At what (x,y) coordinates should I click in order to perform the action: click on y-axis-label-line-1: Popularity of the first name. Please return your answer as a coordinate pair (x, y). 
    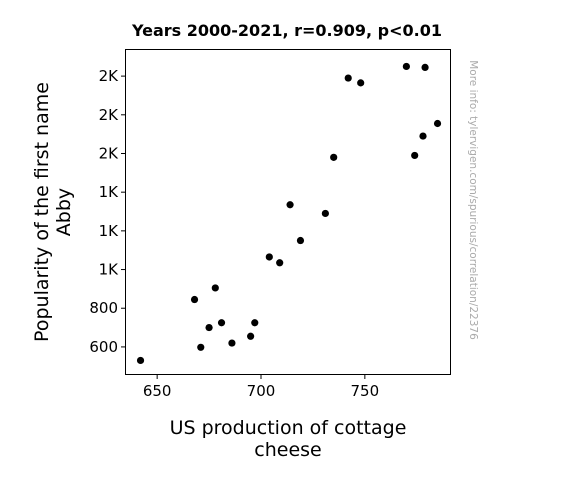
    Looking at the image, I should click on (42, 212).